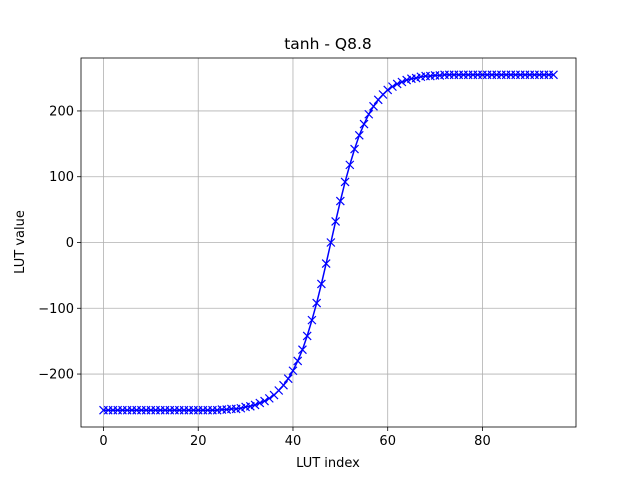 The height and width of the screenshot is (480, 640). What do you see at coordinates (482, 441) in the screenshot?
I see `x-tick-label: 80` at bounding box center [482, 441].